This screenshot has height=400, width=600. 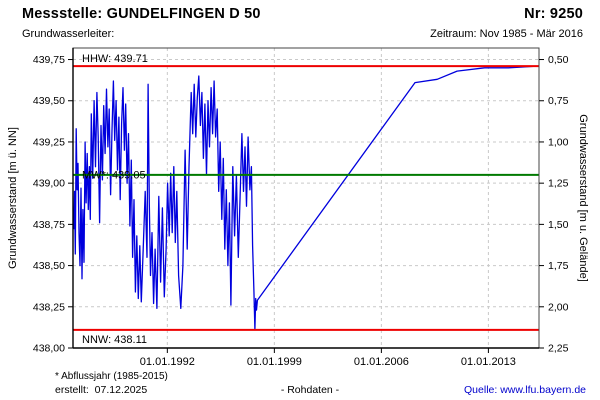 What do you see at coordinates (558, 225) in the screenshot?
I see `y-right-tick-label: 1,50` at bounding box center [558, 225].